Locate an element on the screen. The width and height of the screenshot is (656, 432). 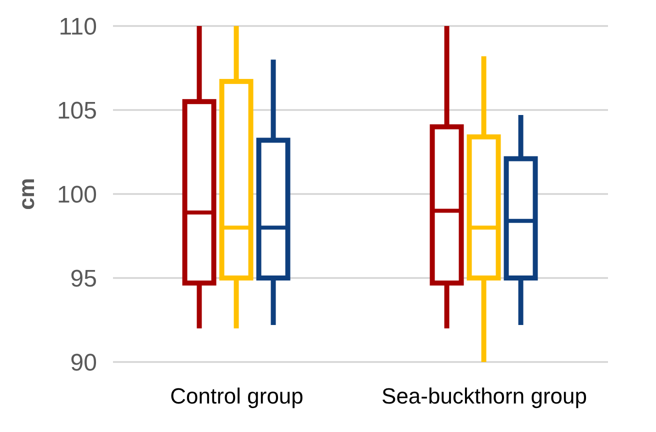
y-tick-label: 100 is located at coordinates (76, 195).